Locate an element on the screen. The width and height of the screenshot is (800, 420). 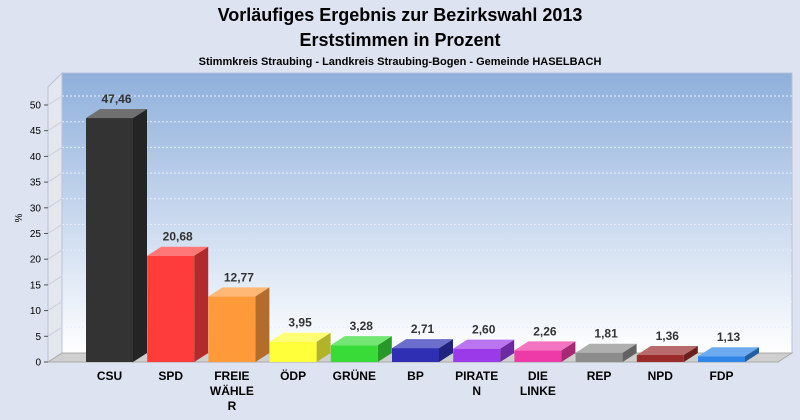
category-label: WÄHLE is located at coordinates (232, 390).